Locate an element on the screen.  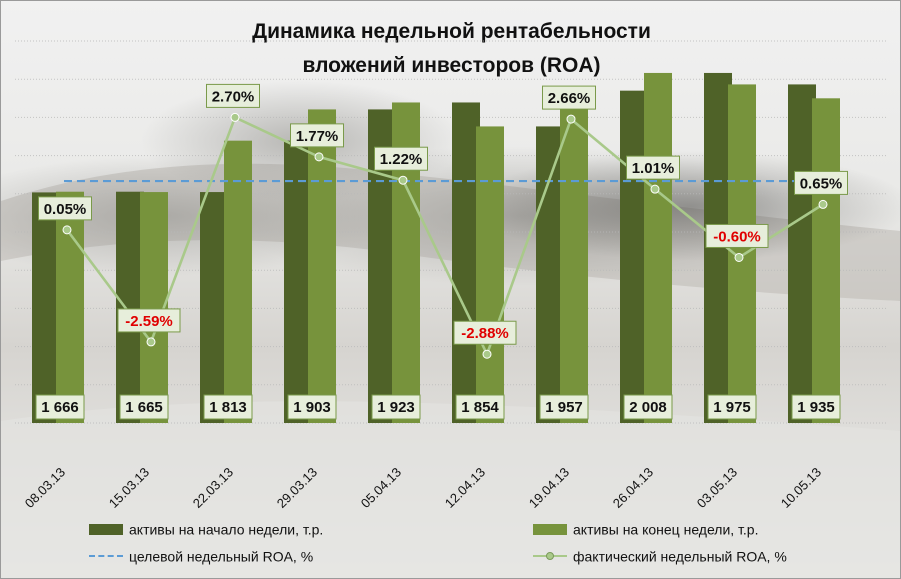
legend-end-assets: активы на конец недели, т.р. is located at coordinates (646, 528).